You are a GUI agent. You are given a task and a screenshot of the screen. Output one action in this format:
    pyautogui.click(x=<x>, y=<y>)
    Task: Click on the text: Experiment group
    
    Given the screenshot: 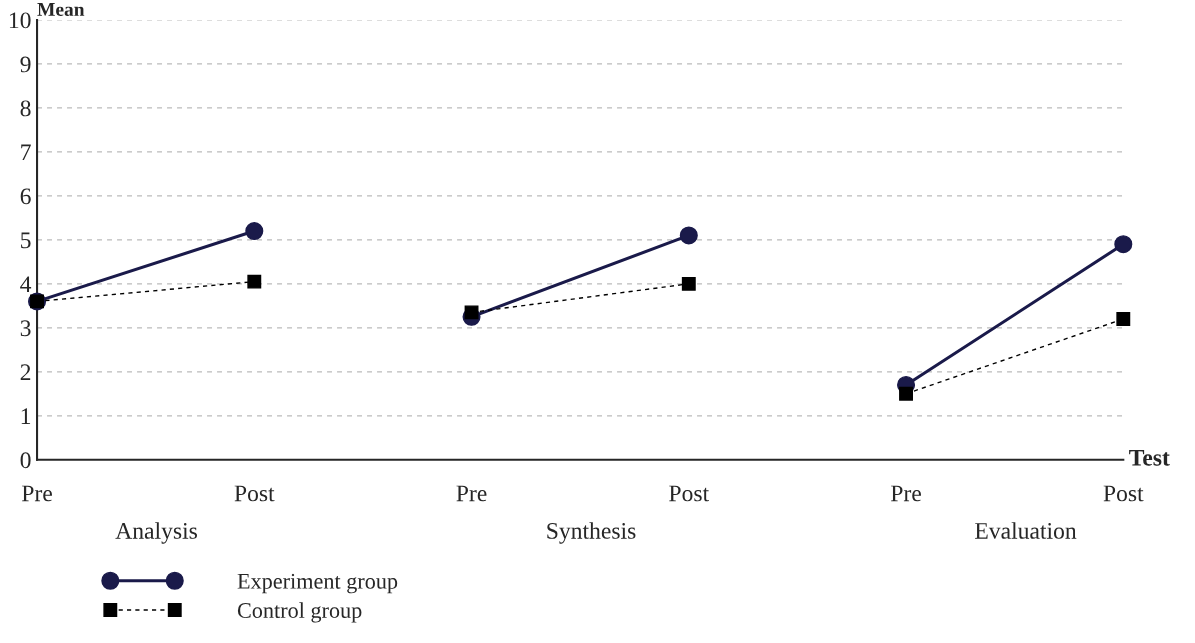 What is the action you would take?
    pyautogui.click(x=317, y=583)
    